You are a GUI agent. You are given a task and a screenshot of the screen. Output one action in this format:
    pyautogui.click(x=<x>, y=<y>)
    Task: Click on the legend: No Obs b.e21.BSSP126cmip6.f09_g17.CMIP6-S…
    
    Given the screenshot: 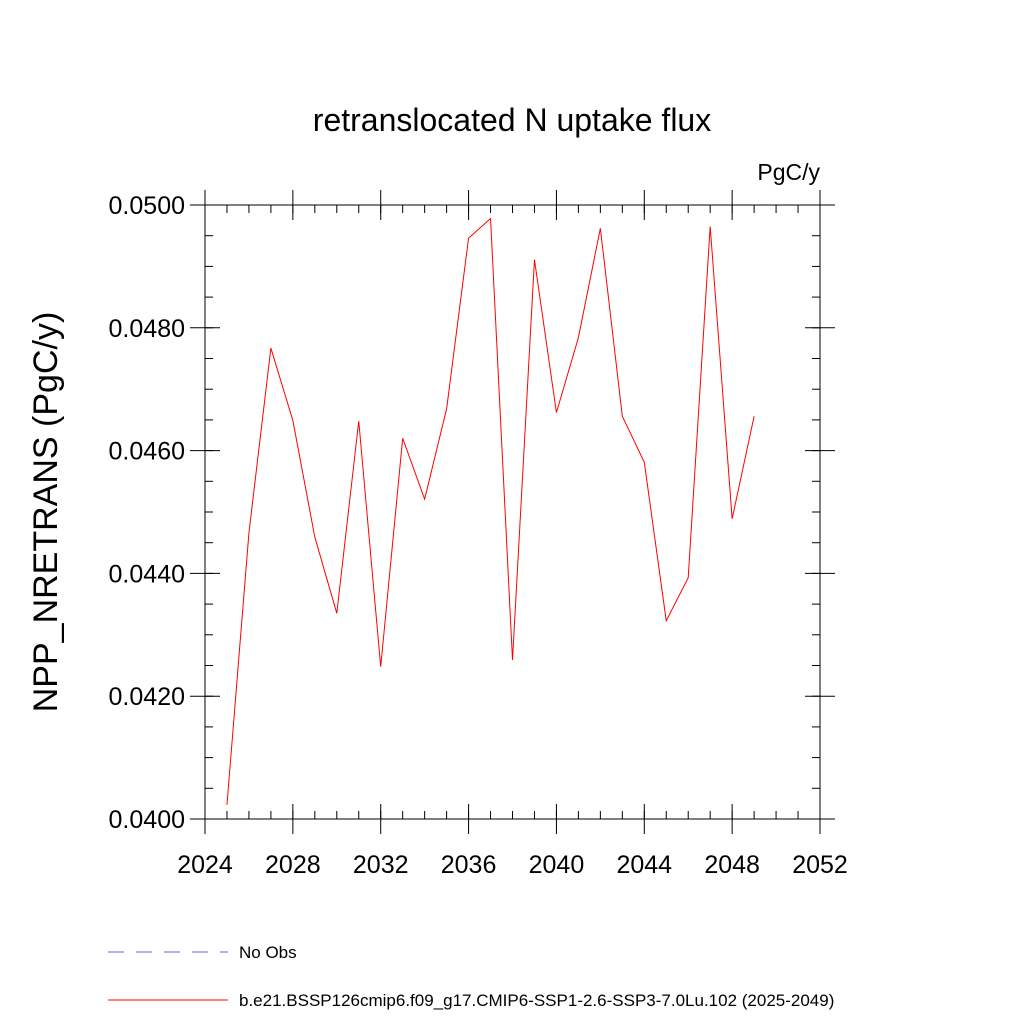 What is the action you would take?
    pyautogui.click(x=471, y=976)
    